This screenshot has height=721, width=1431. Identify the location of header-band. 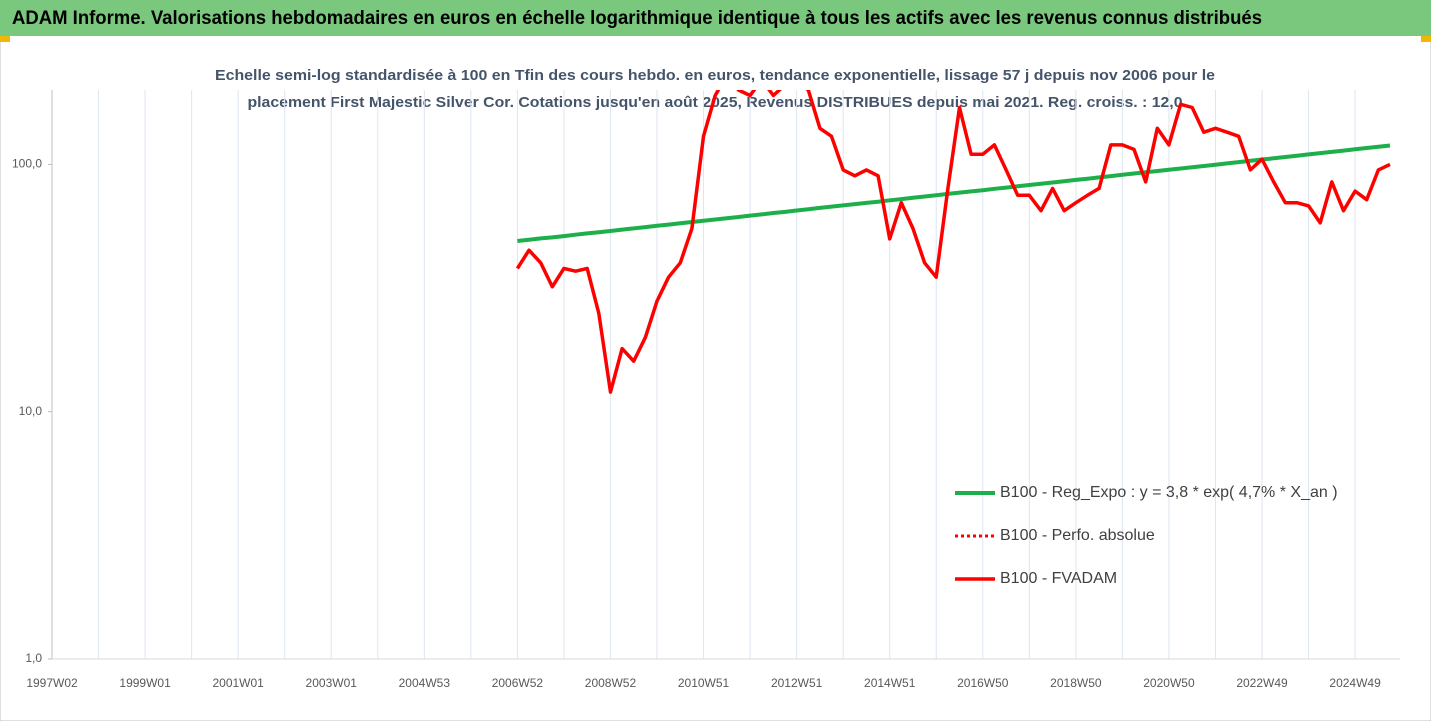
(715, 18).